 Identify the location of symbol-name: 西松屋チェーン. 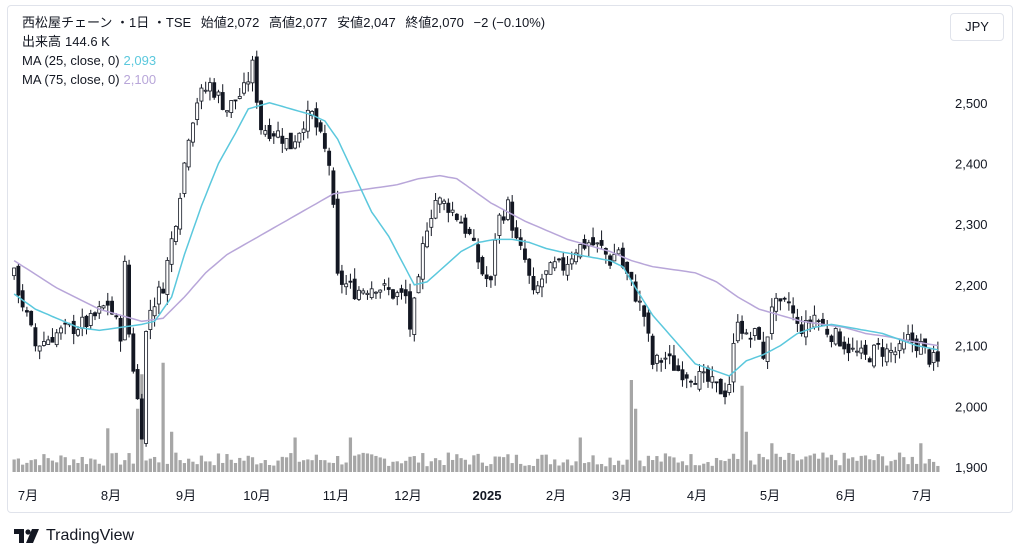
(67, 22).